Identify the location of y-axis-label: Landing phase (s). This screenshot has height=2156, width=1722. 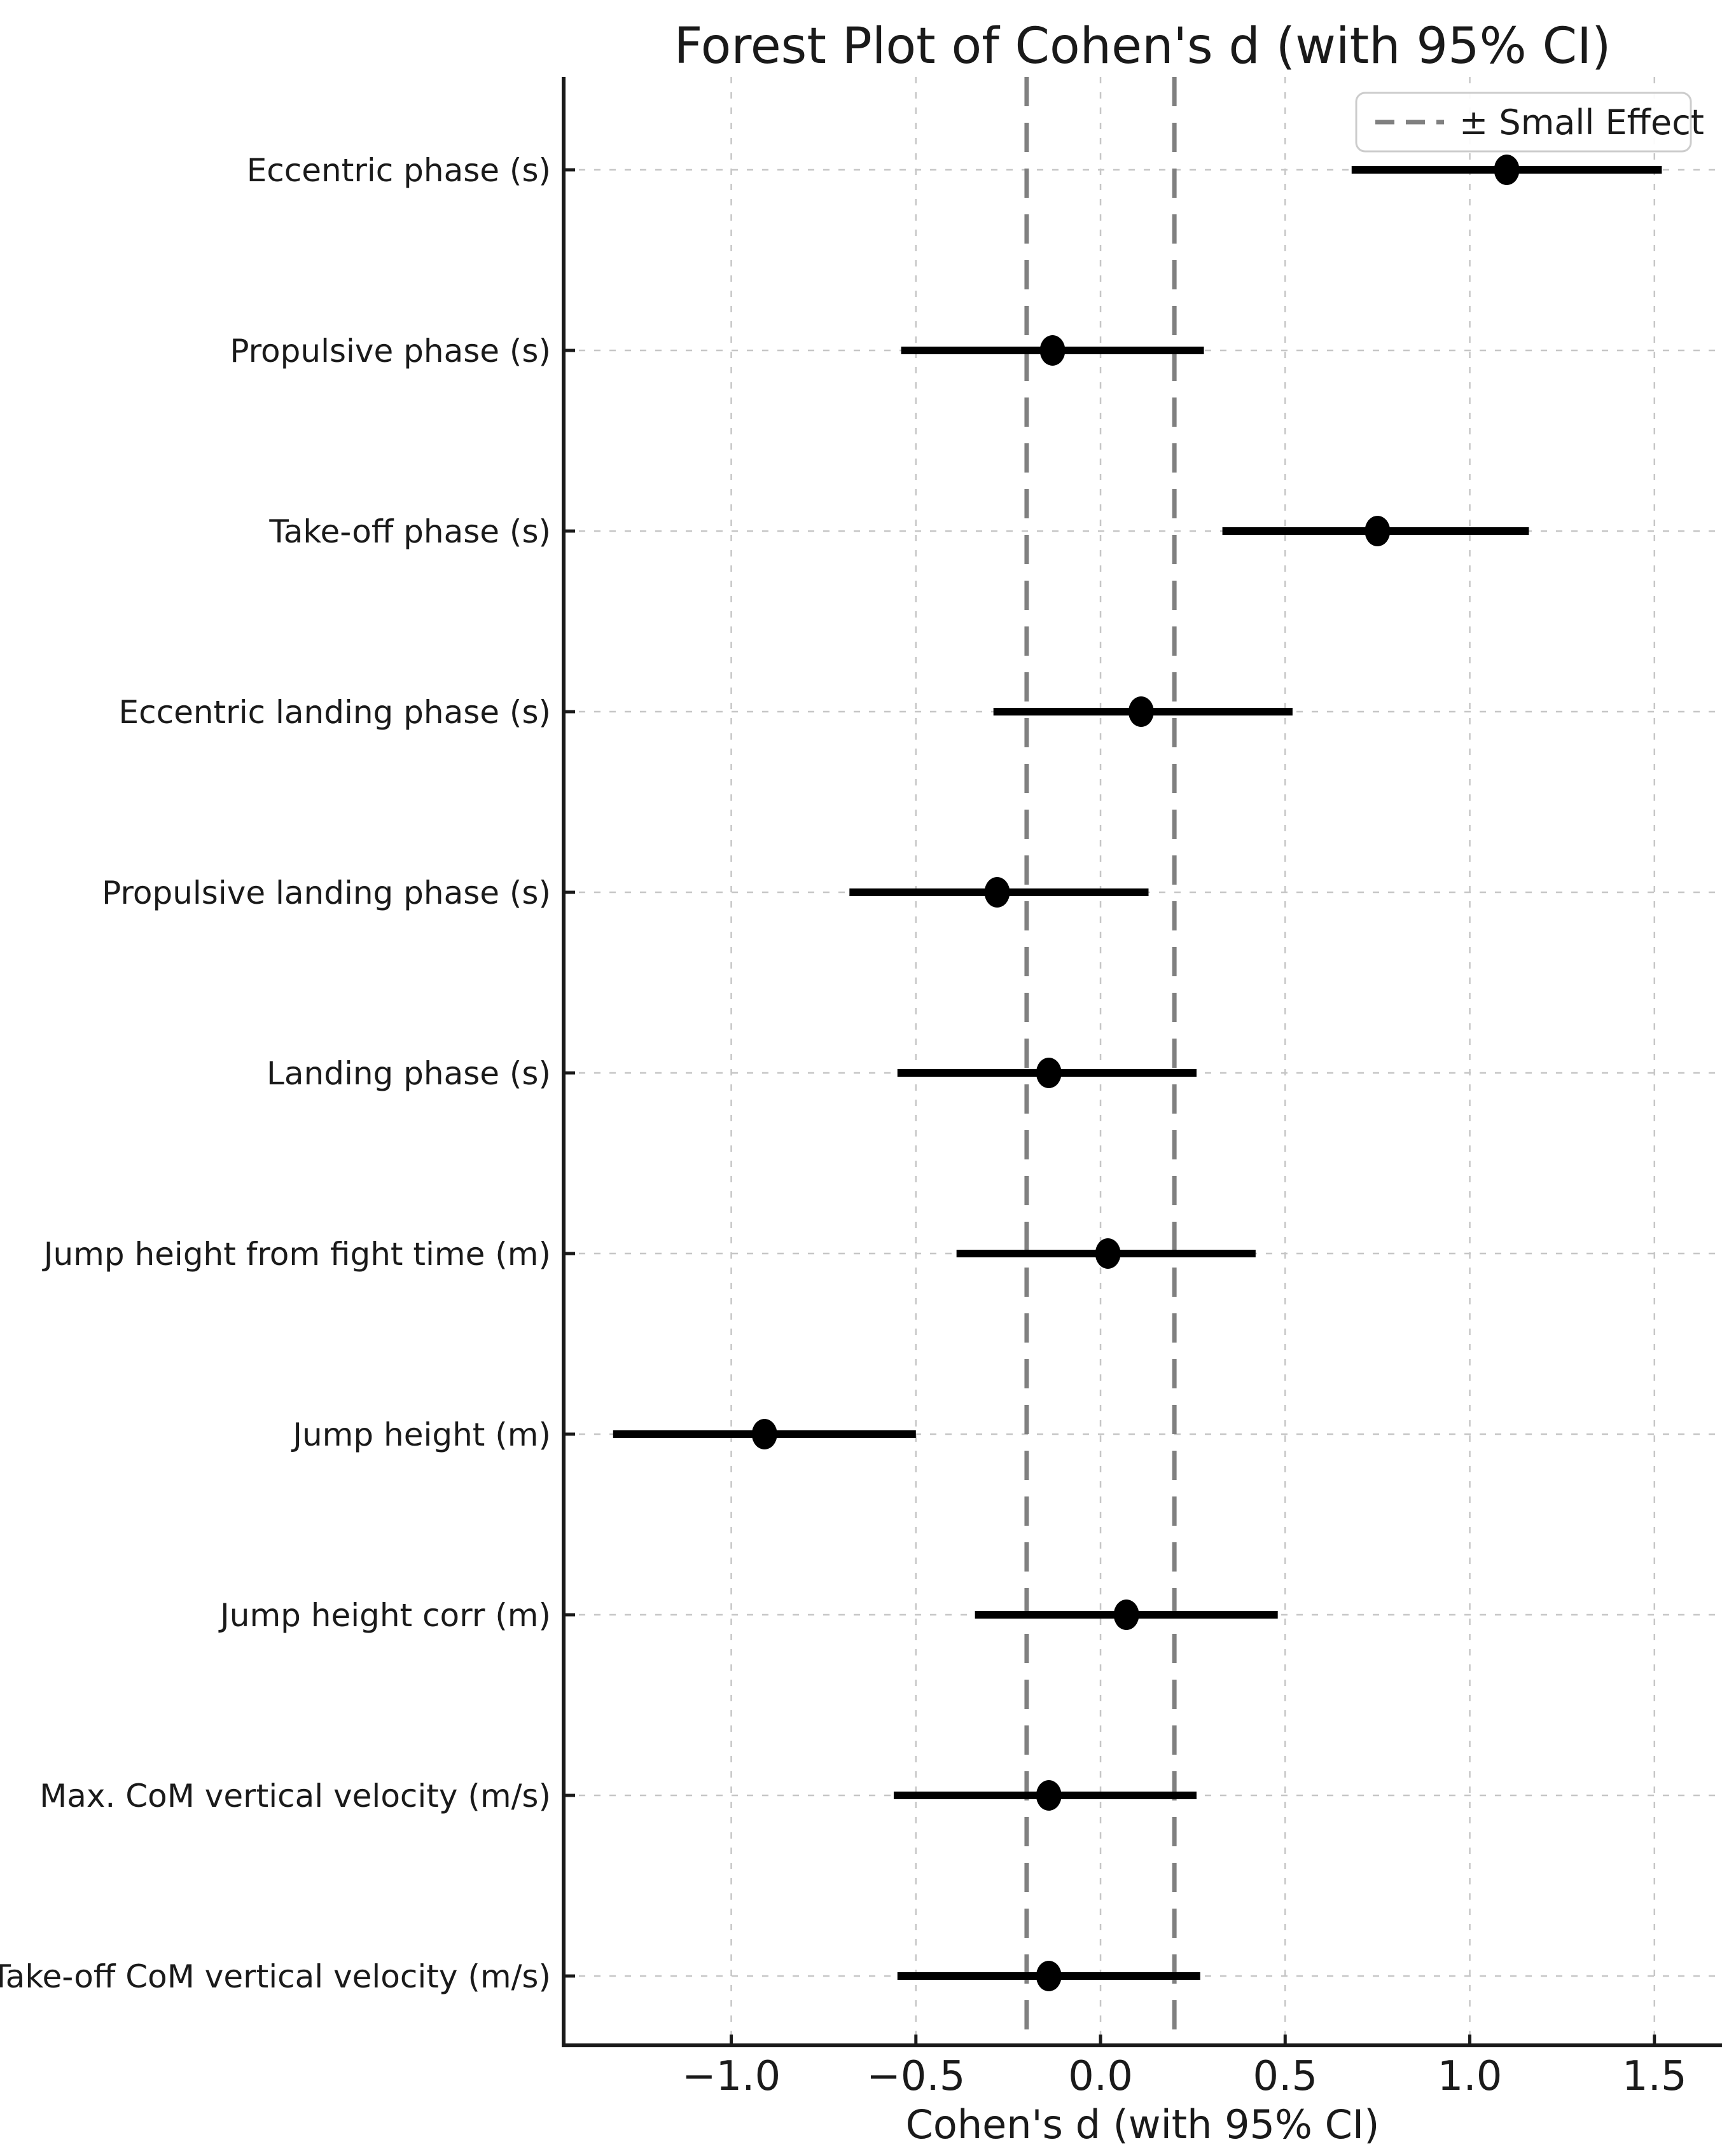
(409, 1073).